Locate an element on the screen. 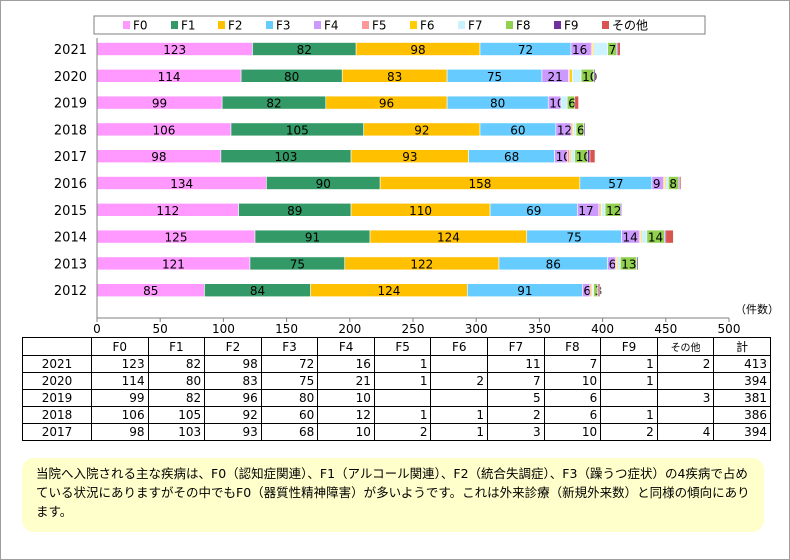  bar-2018-F7 is located at coordinates (575, 129).